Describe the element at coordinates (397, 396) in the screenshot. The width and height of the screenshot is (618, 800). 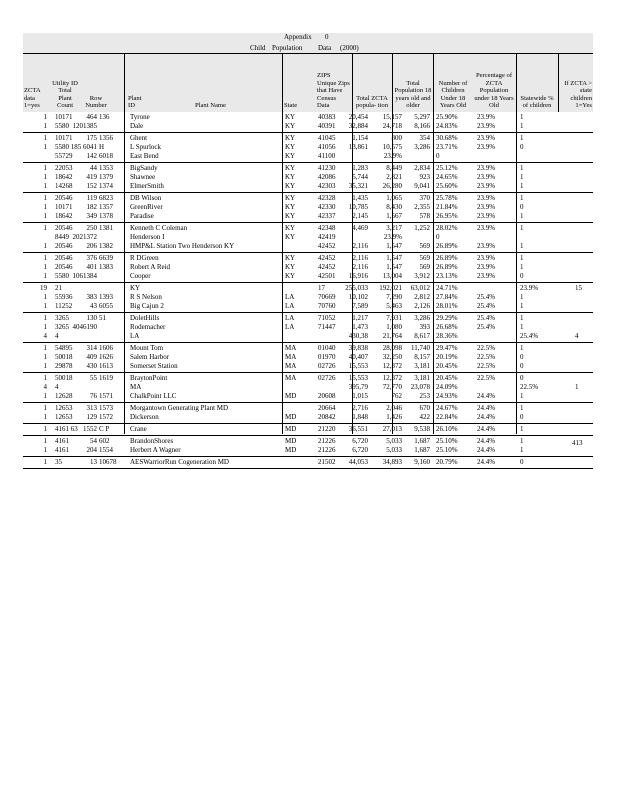
I see `cell-pop-18-plus: 762` at that location.